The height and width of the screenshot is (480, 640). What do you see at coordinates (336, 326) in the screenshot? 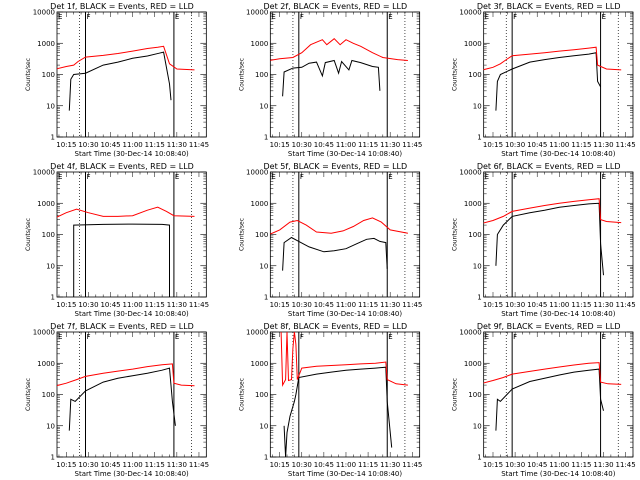
I see `panel-title: Det 8f, BLACK = Events, RED = LLD` at bounding box center [336, 326].